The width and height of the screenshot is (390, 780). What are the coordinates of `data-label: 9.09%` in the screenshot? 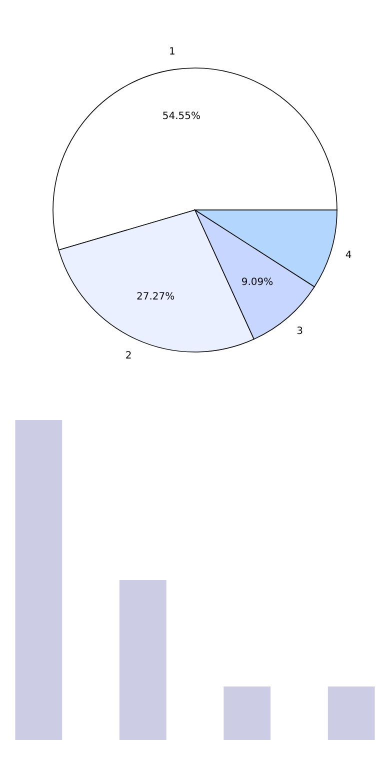 It's located at (257, 282).